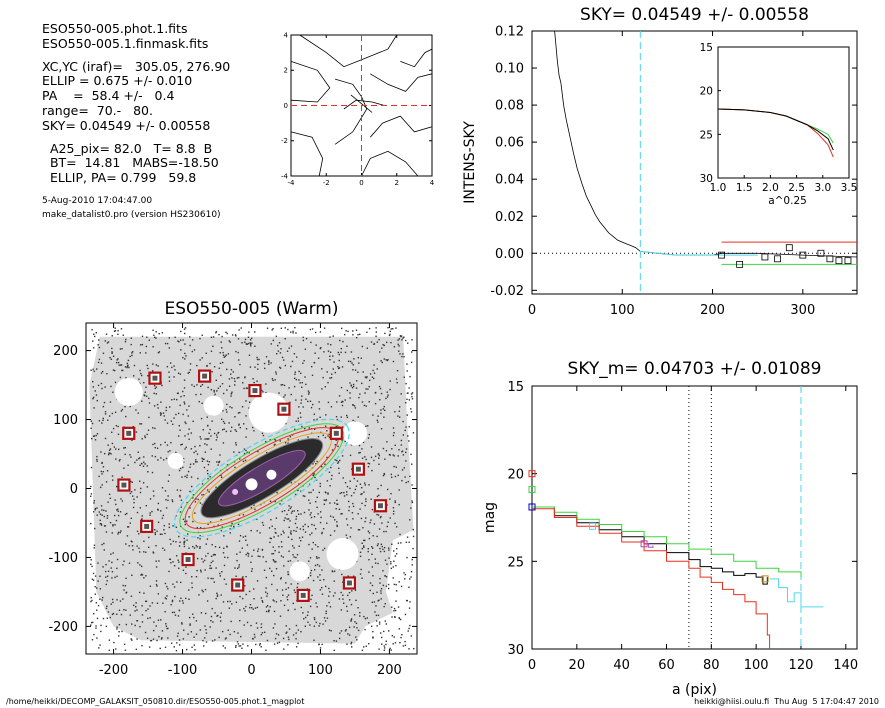  Describe the element at coordinates (509, 106) in the screenshot. I see `y-tick-label: 0.08` at that location.